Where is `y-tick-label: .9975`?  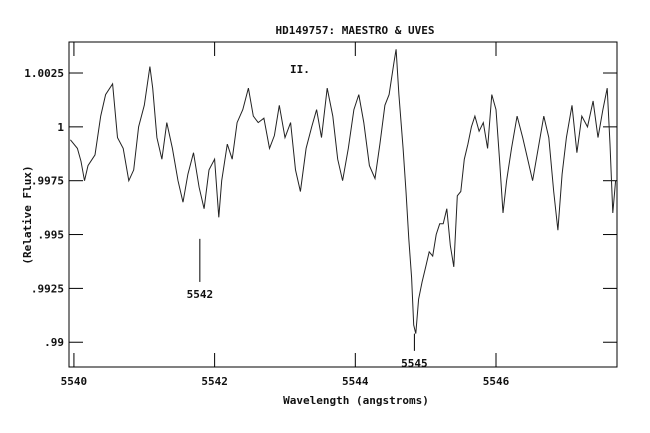
y-tick-label: .9975 is located at coordinates (47, 181).